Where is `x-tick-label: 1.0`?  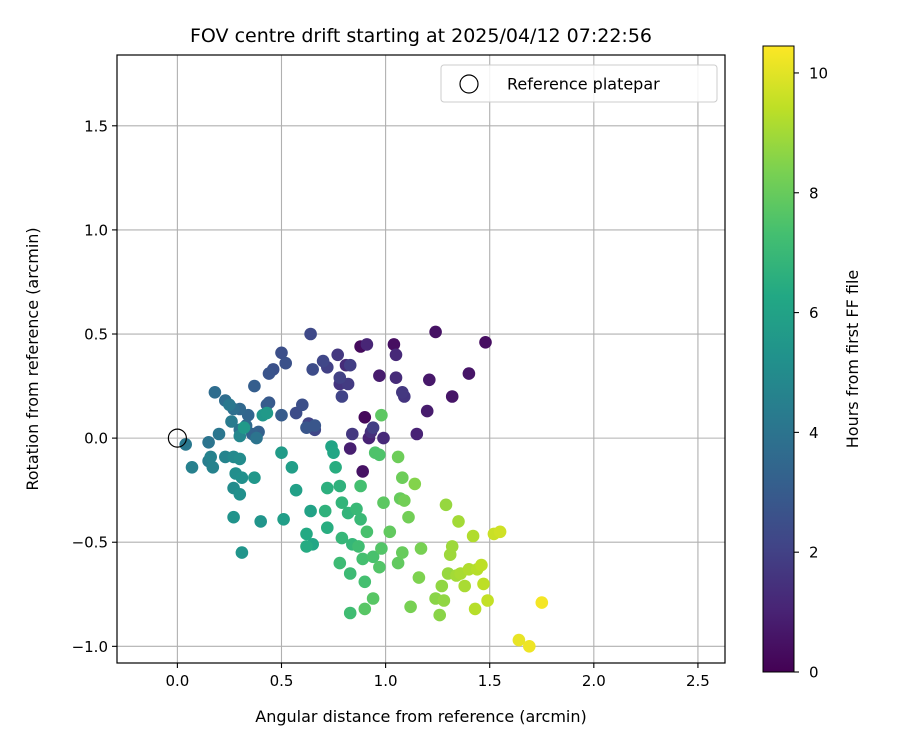
x-tick-label: 1.0 is located at coordinates (386, 681).